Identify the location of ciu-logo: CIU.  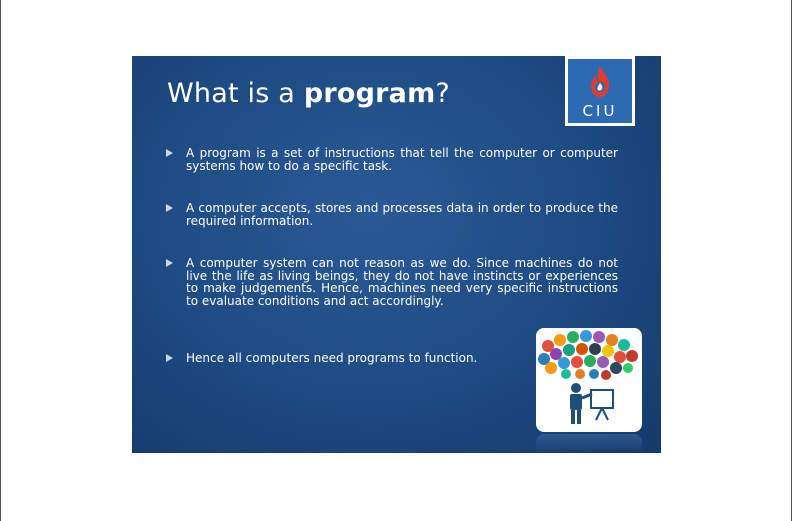
(600, 91).